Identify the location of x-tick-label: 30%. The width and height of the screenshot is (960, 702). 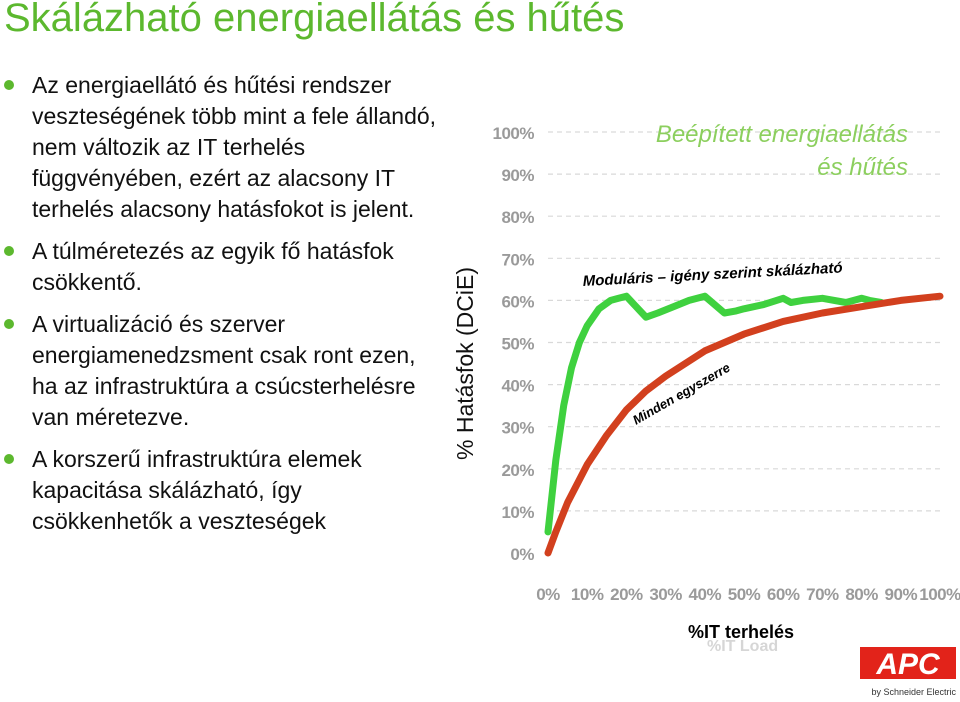
(665, 594).